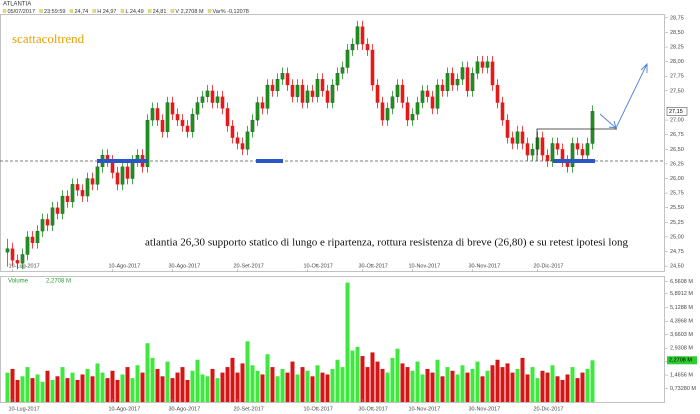 The width and height of the screenshot is (700, 414). Describe the element at coordinates (249, 266) in the screenshot. I see `x-tick-label: 20-Set-2017` at that location.